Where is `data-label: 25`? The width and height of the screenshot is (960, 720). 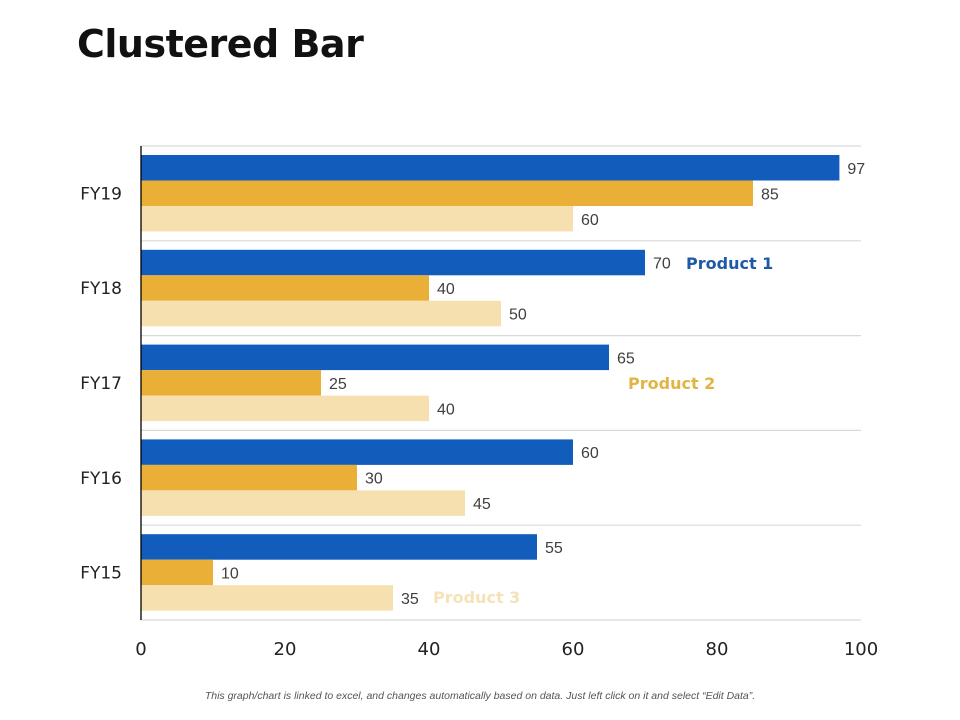
data-label: 25 is located at coordinates (338, 384).